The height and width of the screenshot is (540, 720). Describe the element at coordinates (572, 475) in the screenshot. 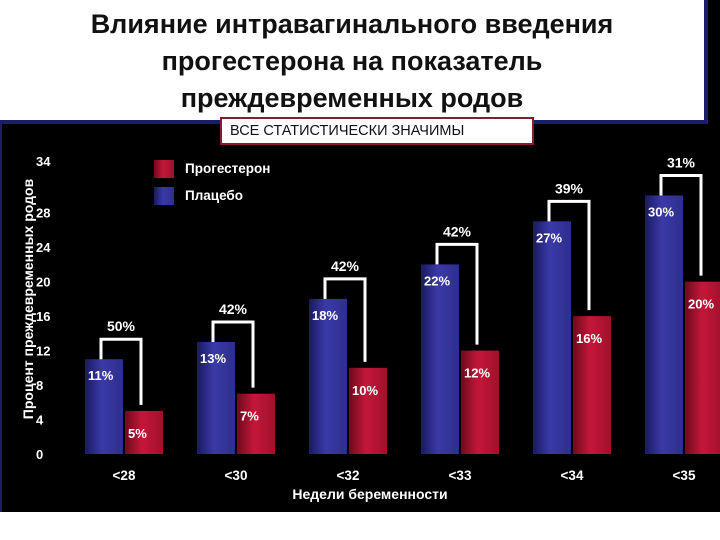

I see `x-tick-label: <34` at that location.